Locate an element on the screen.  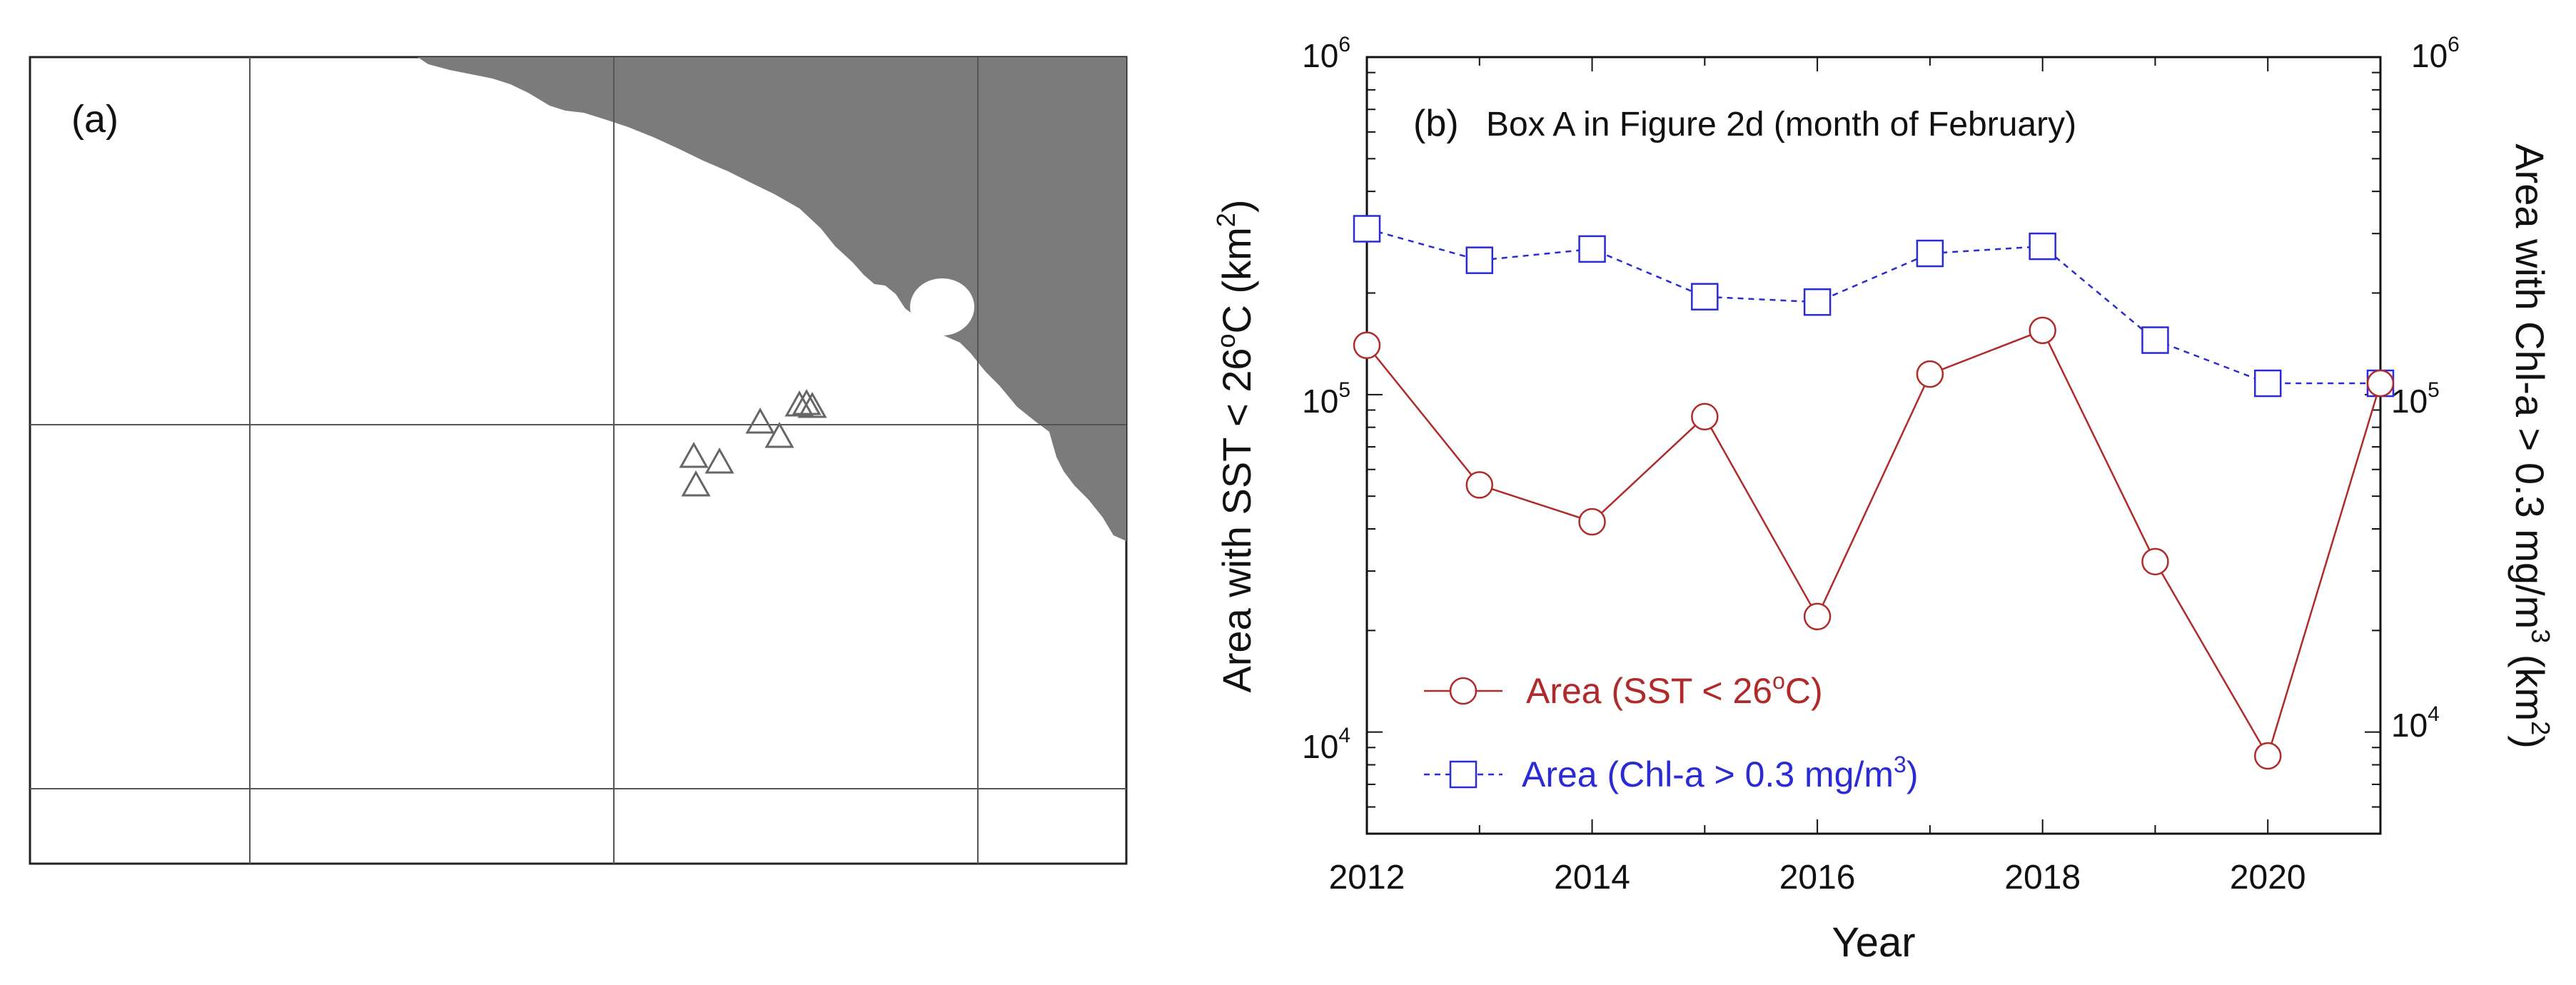
x-tick-label: 2018 is located at coordinates (2042, 877).